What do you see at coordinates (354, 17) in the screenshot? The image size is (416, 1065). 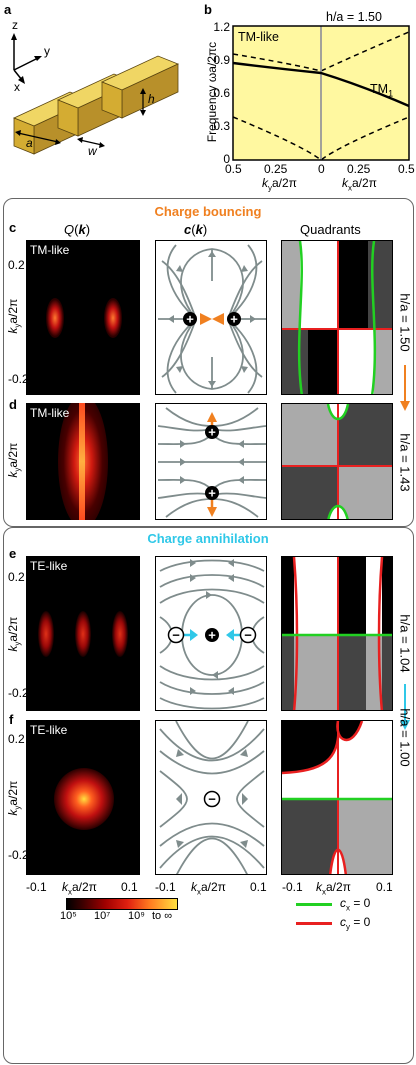 I see `ratio-b: h/a = 1.50` at bounding box center [354, 17].